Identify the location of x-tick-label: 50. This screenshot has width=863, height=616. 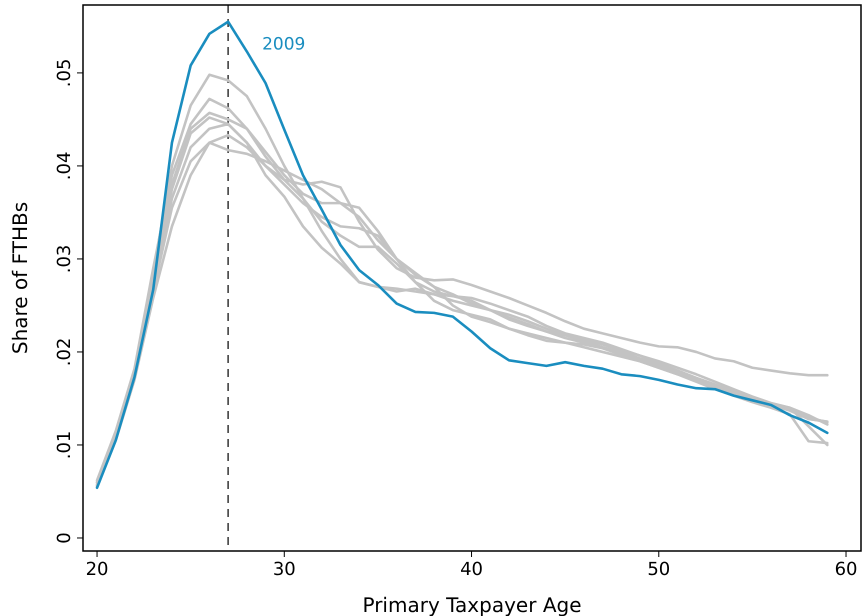
(658, 569).